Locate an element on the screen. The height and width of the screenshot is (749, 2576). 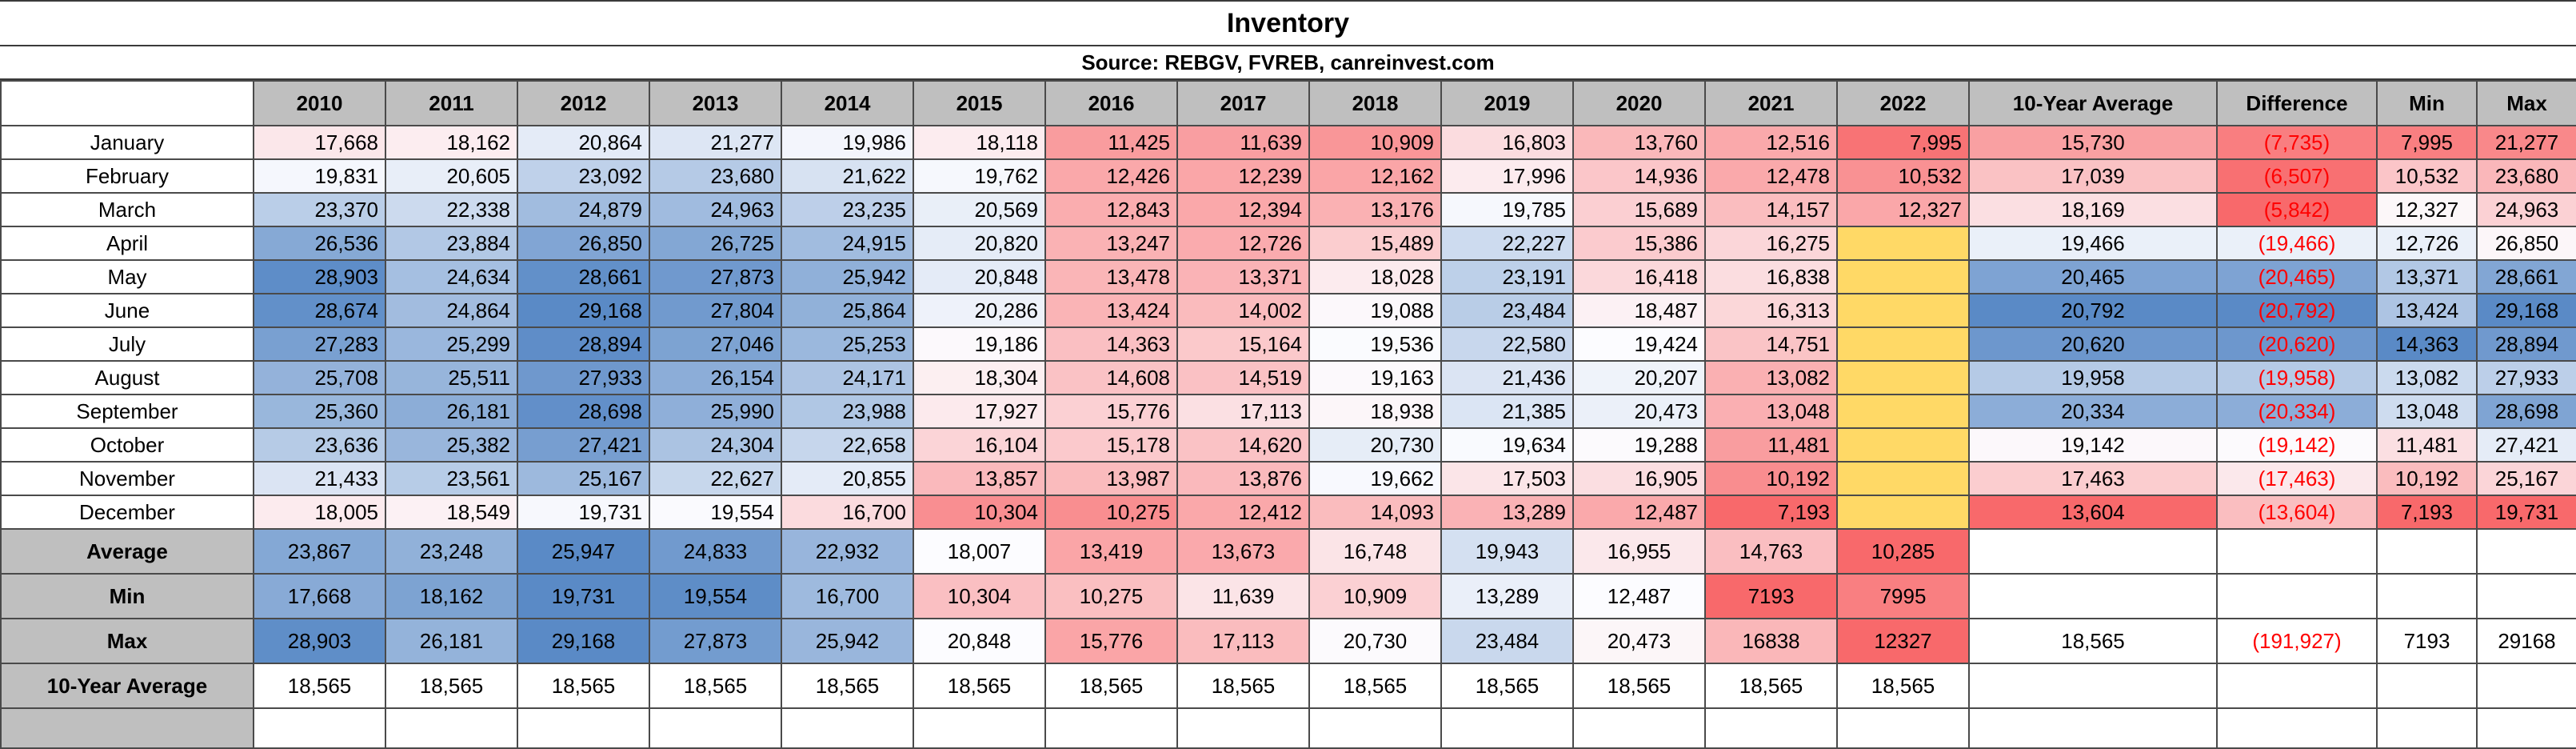
inventory-cell: 24,864 is located at coordinates (452, 310).